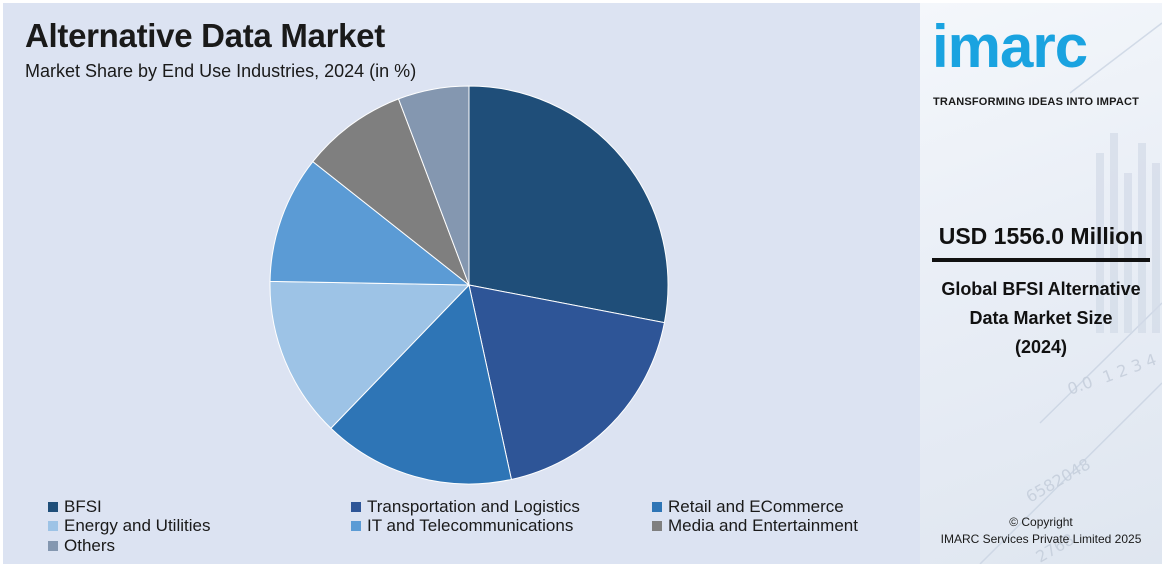  I want to click on legend-label: BFSI, so click(83, 506).